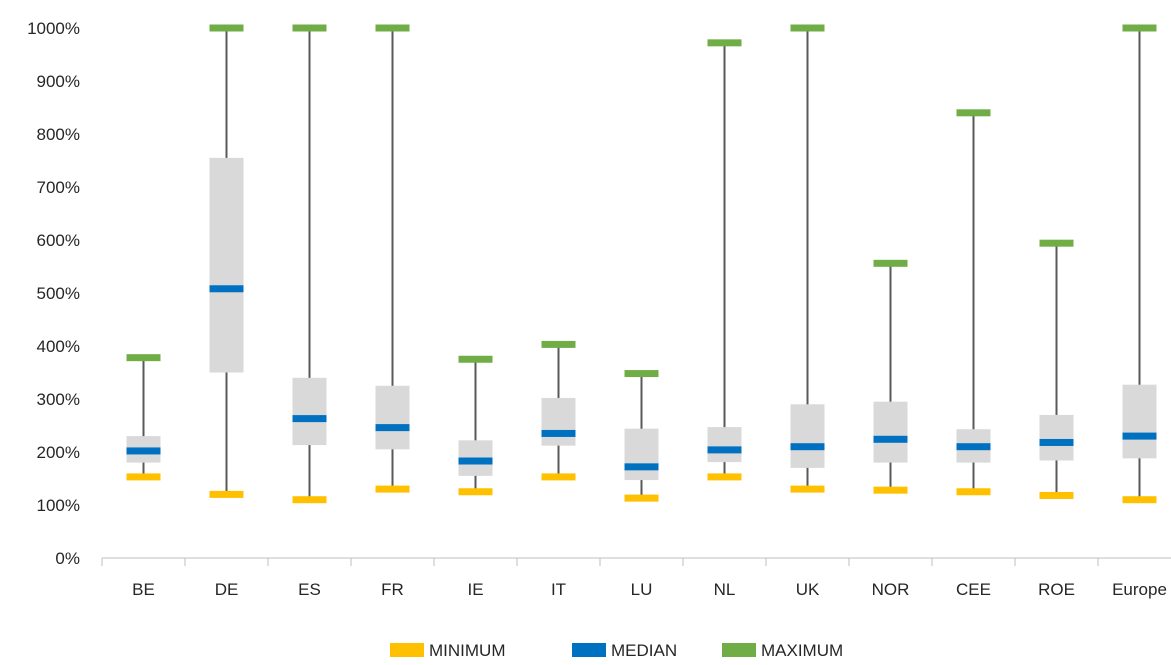 The image size is (1171, 665). I want to click on y-tick-label: 200%, so click(58, 452).